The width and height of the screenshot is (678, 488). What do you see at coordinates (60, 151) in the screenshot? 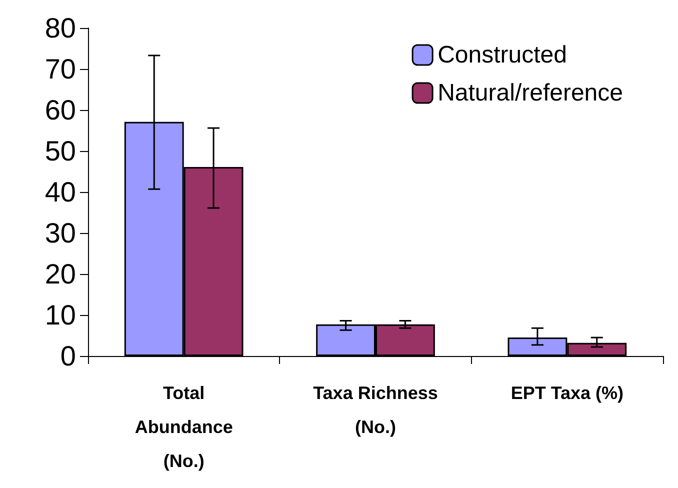
I see `y-tick-label: 50` at bounding box center [60, 151].